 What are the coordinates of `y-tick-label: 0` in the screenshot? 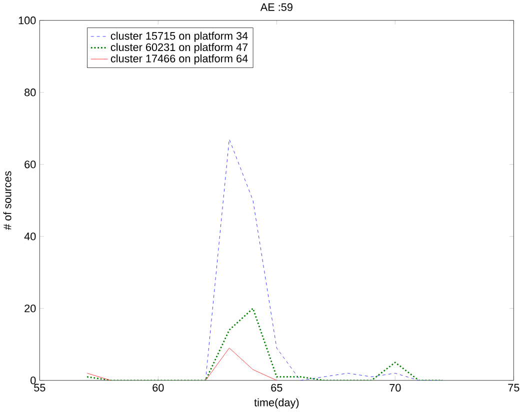 It's located at (33, 380).